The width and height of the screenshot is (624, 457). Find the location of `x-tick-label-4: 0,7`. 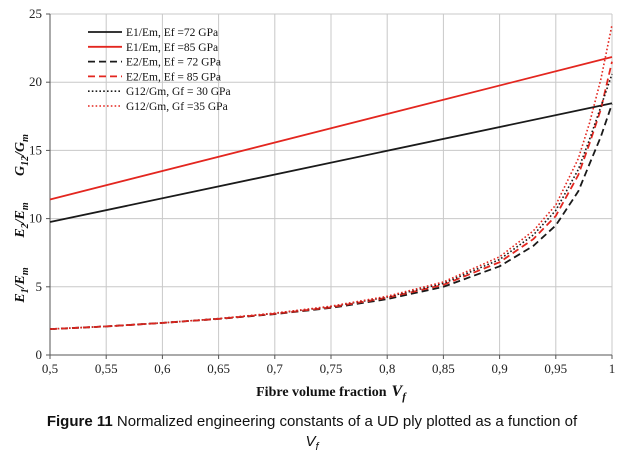

x-tick-label-4: 0,7 is located at coordinates (275, 368).